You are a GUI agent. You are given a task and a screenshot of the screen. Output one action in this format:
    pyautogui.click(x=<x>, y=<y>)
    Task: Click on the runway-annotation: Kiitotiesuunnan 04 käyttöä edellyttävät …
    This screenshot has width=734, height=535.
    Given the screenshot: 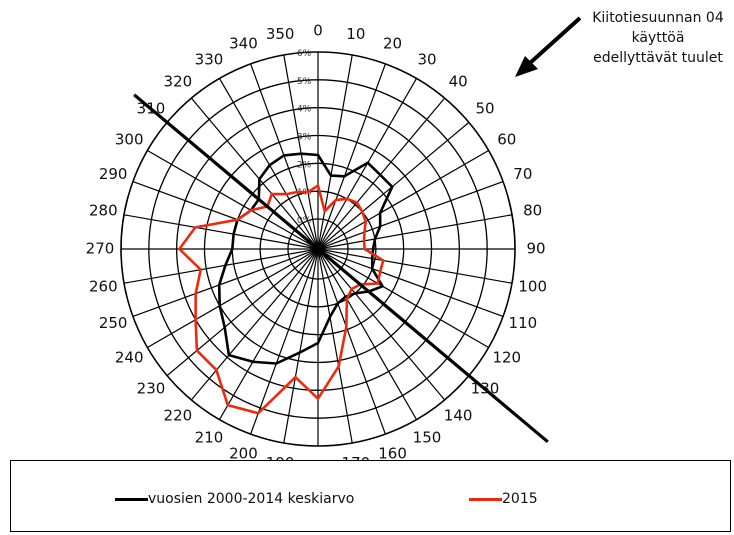 What is the action you would take?
    pyautogui.click(x=658, y=38)
    